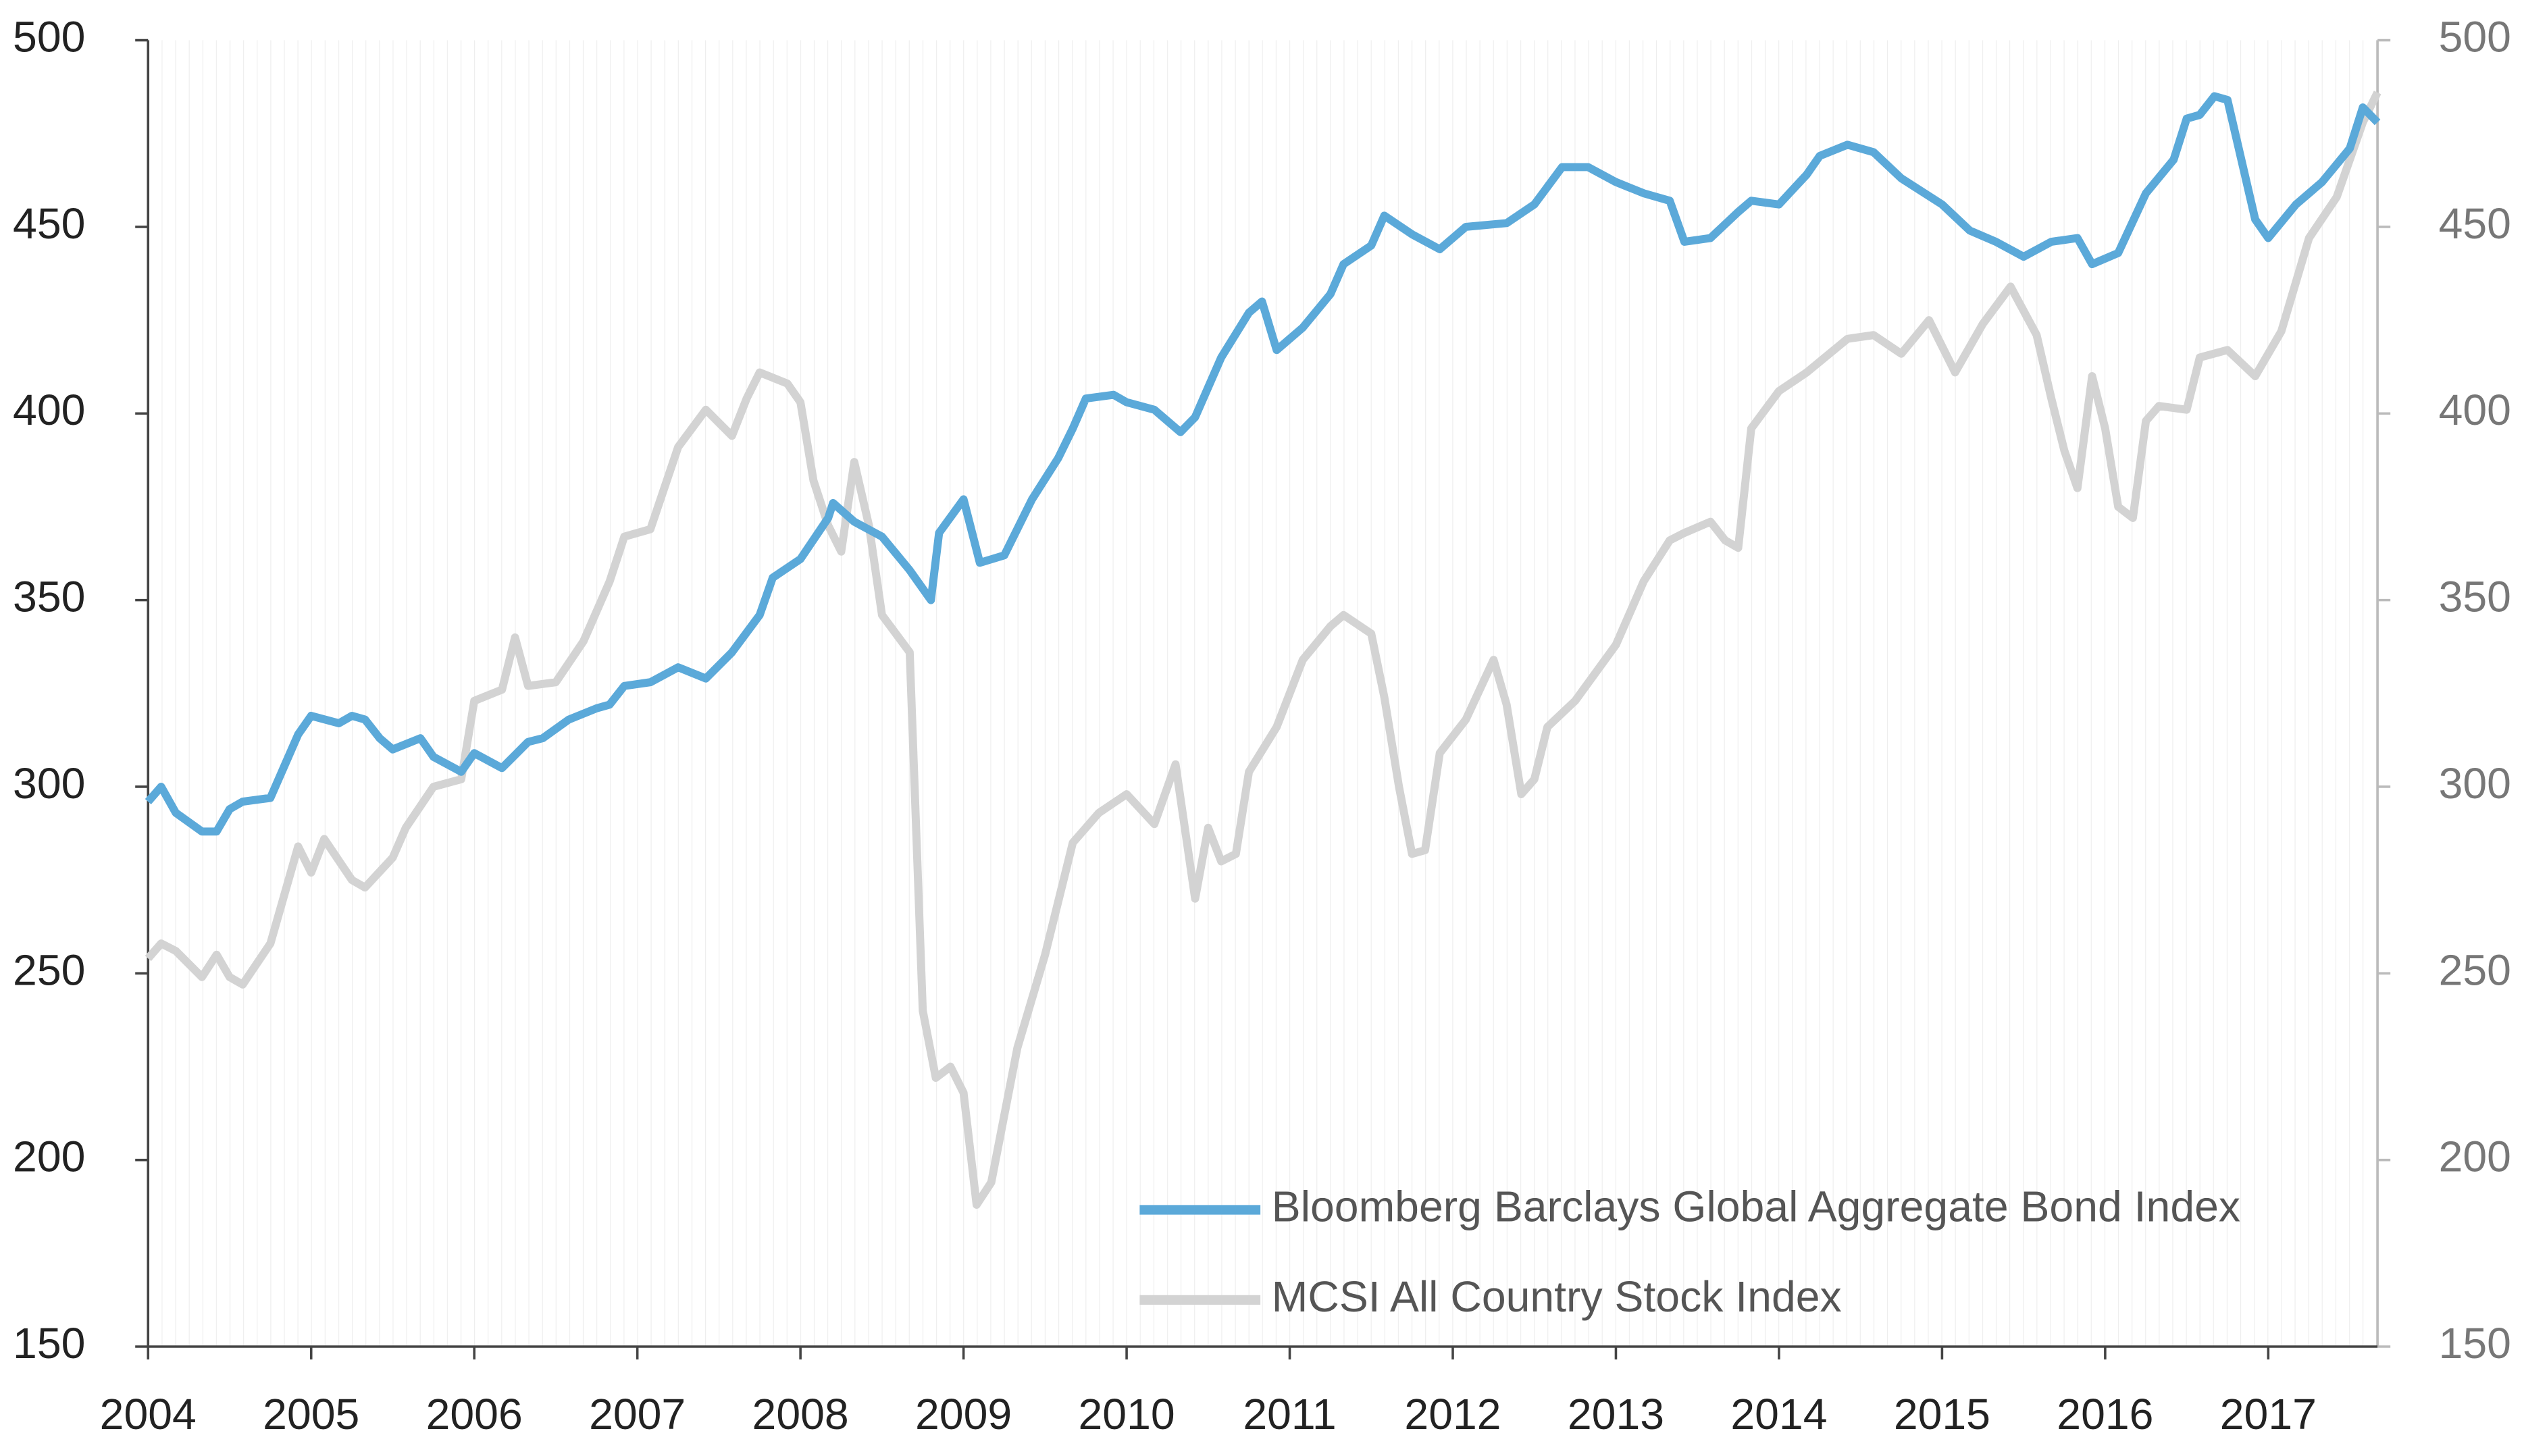 The width and height of the screenshot is (2524, 1456). What do you see at coordinates (2475, 37) in the screenshot?
I see `y2-tick-label: 500` at bounding box center [2475, 37].